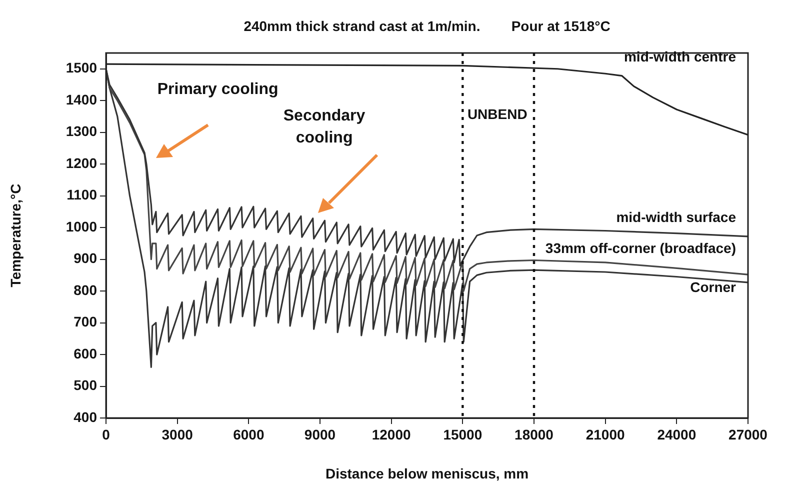 The width and height of the screenshot is (795, 487). Describe the element at coordinates (82, 194) in the screenshot. I see `y-tick-label: 1100` at that location.